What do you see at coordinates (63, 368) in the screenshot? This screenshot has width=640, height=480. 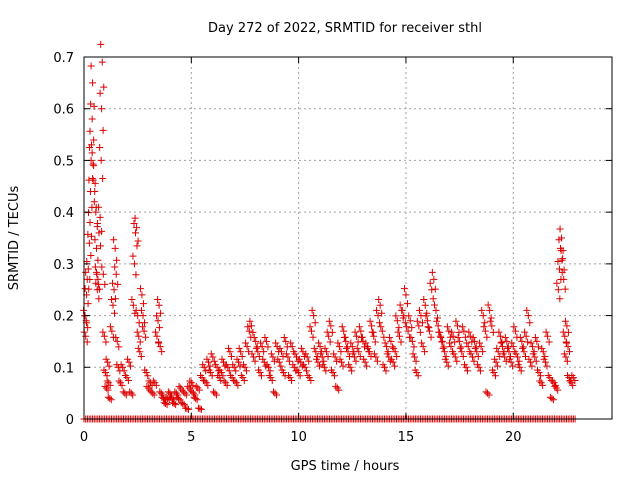 I see `y-tick-label: 0.1` at bounding box center [63, 368].